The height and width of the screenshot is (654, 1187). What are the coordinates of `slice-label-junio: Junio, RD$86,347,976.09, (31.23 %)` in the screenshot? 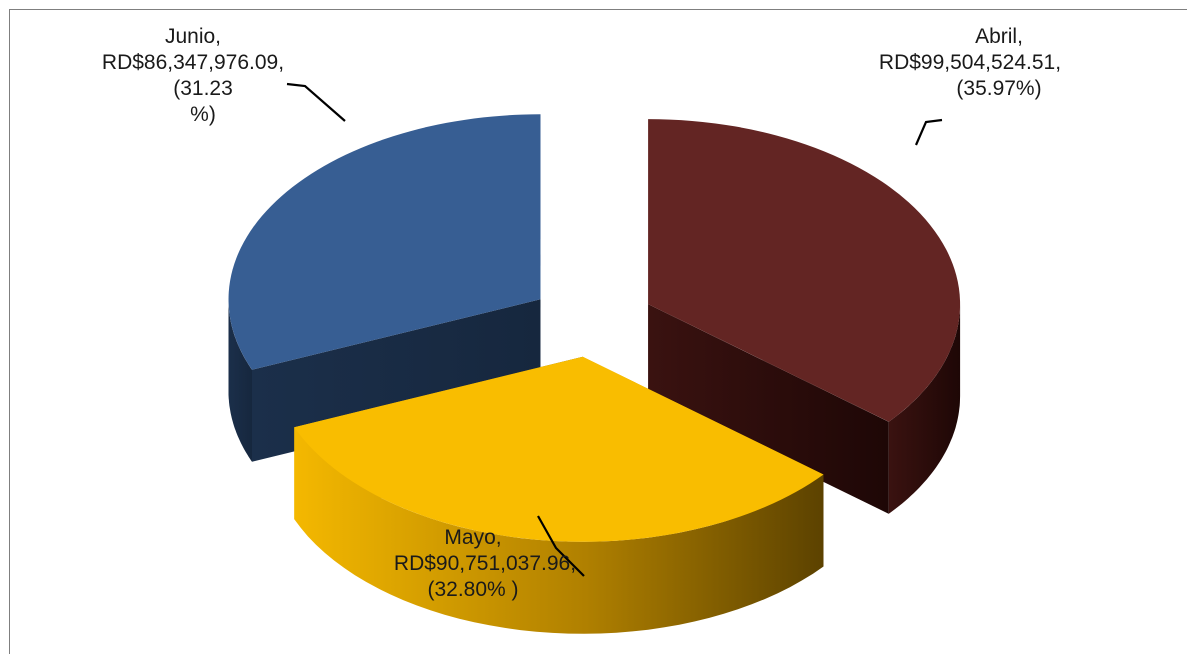 It's located at (193, 76).